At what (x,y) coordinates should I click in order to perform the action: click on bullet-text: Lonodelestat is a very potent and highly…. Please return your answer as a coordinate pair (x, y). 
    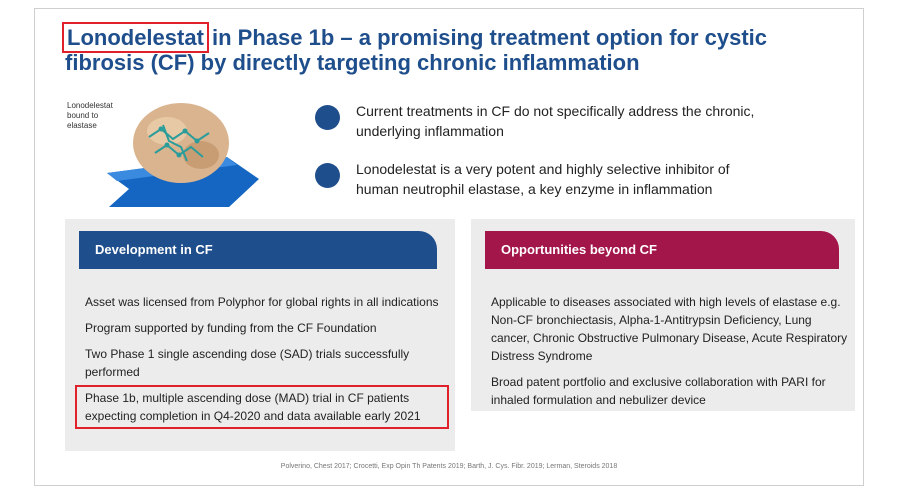
    Looking at the image, I should click on (543, 179).